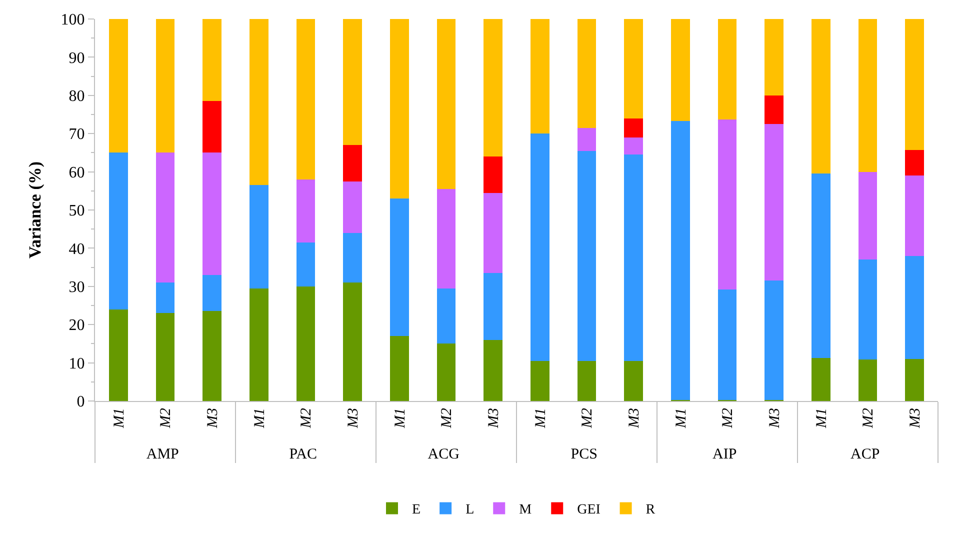 Image resolution: width=953 pixels, height=537 pixels. I want to click on y-tick-label: 20, so click(76, 325).